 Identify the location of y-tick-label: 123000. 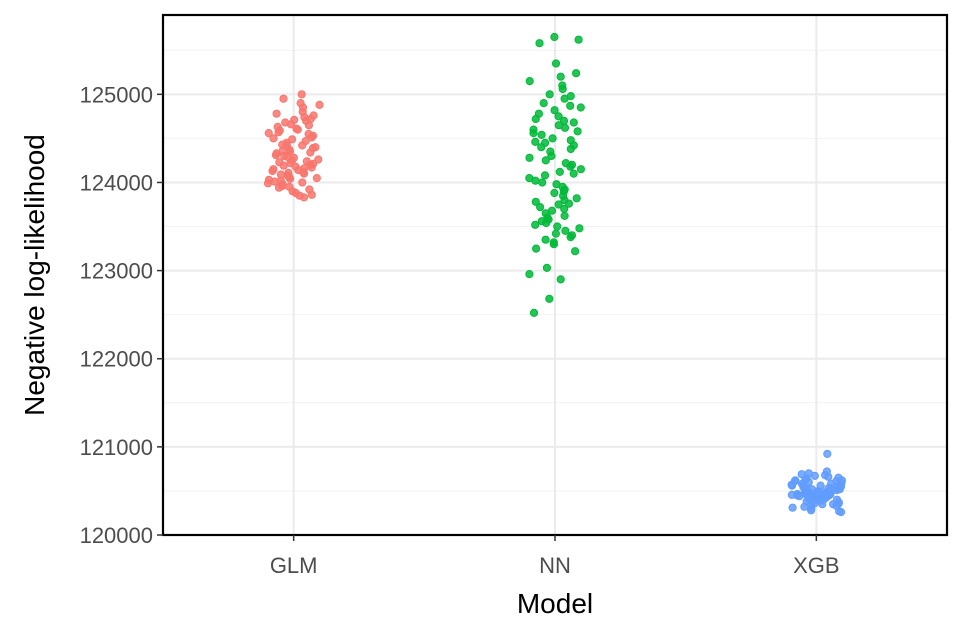
(116, 271).